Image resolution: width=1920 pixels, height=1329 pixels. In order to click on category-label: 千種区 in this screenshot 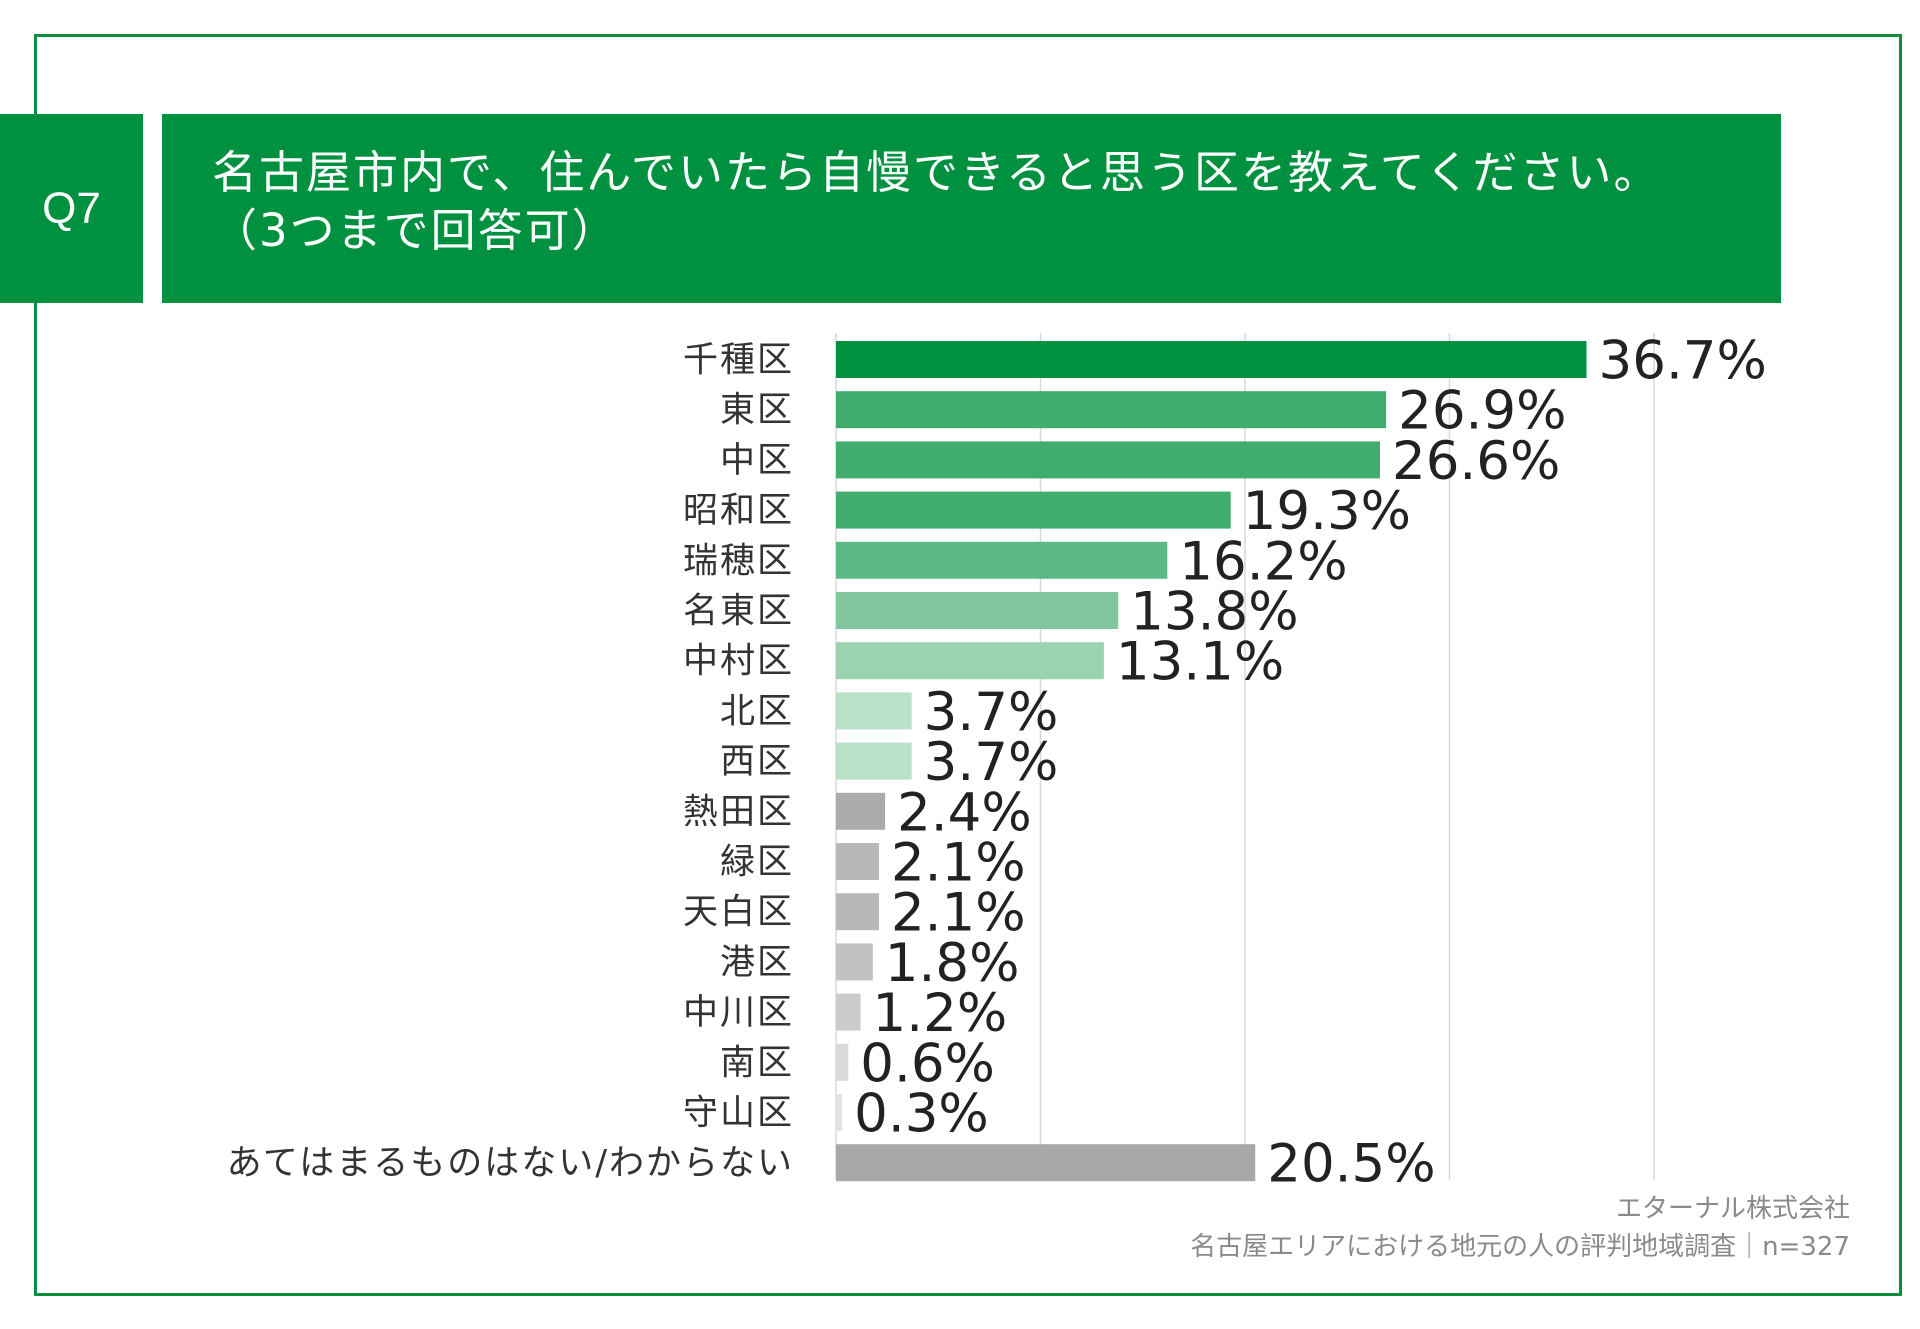, I will do `click(738, 361)`.